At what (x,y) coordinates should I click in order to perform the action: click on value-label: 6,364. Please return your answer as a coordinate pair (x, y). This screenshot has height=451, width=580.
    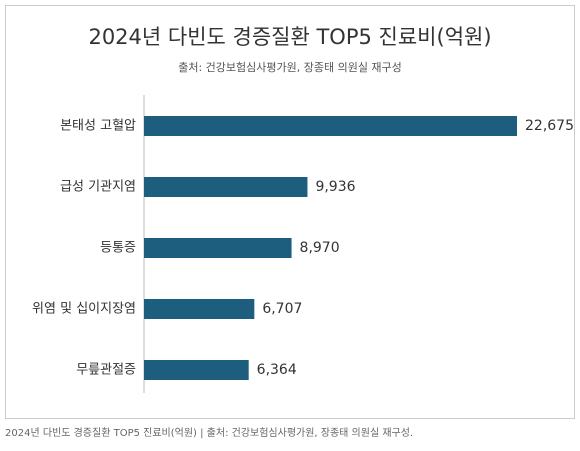
    Looking at the image, I should click on (277, 370).